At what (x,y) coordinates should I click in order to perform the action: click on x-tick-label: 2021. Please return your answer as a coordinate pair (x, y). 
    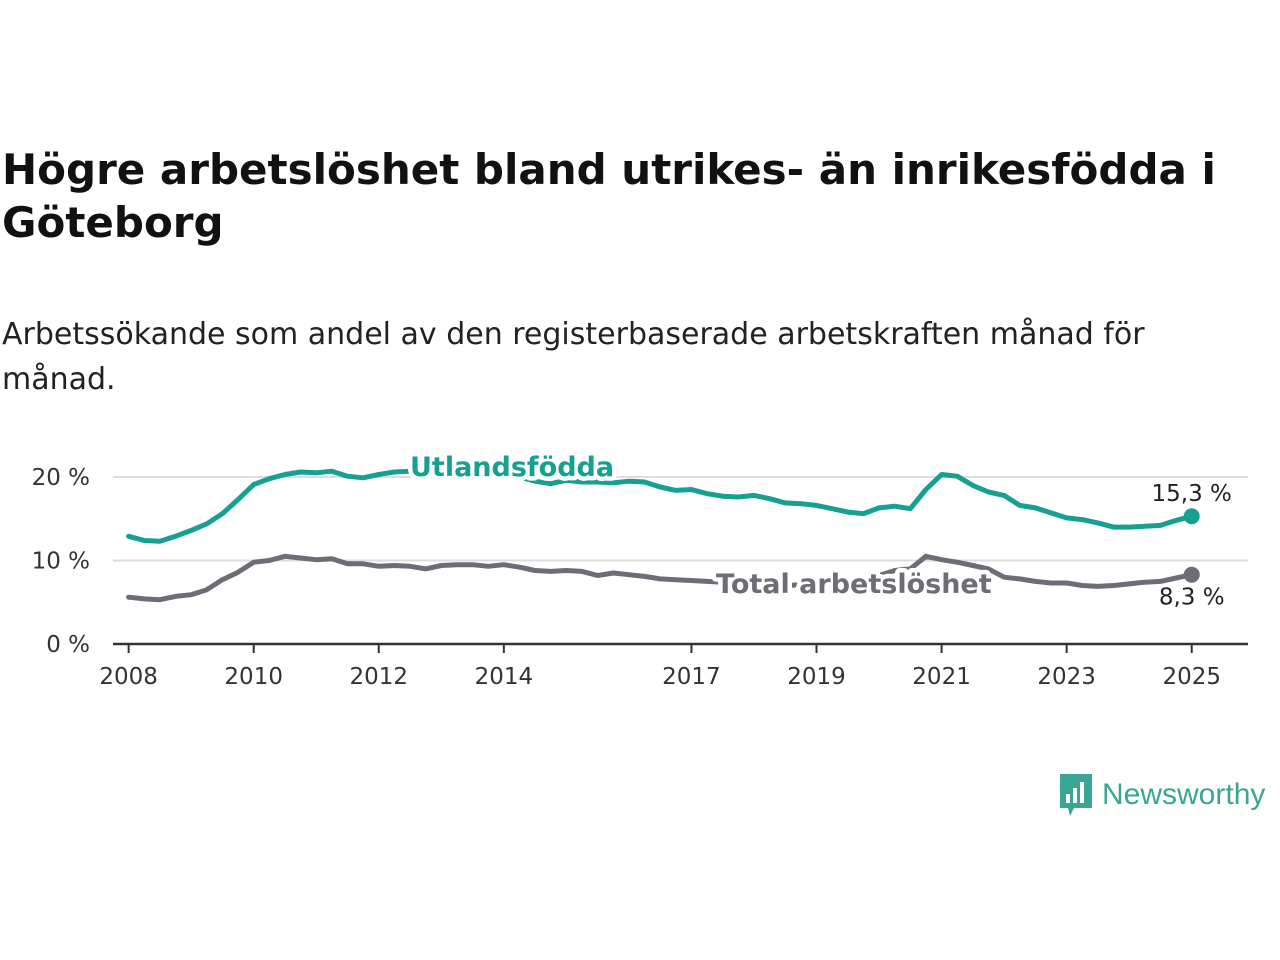
    Looking at the image, I should click on (941, 677).